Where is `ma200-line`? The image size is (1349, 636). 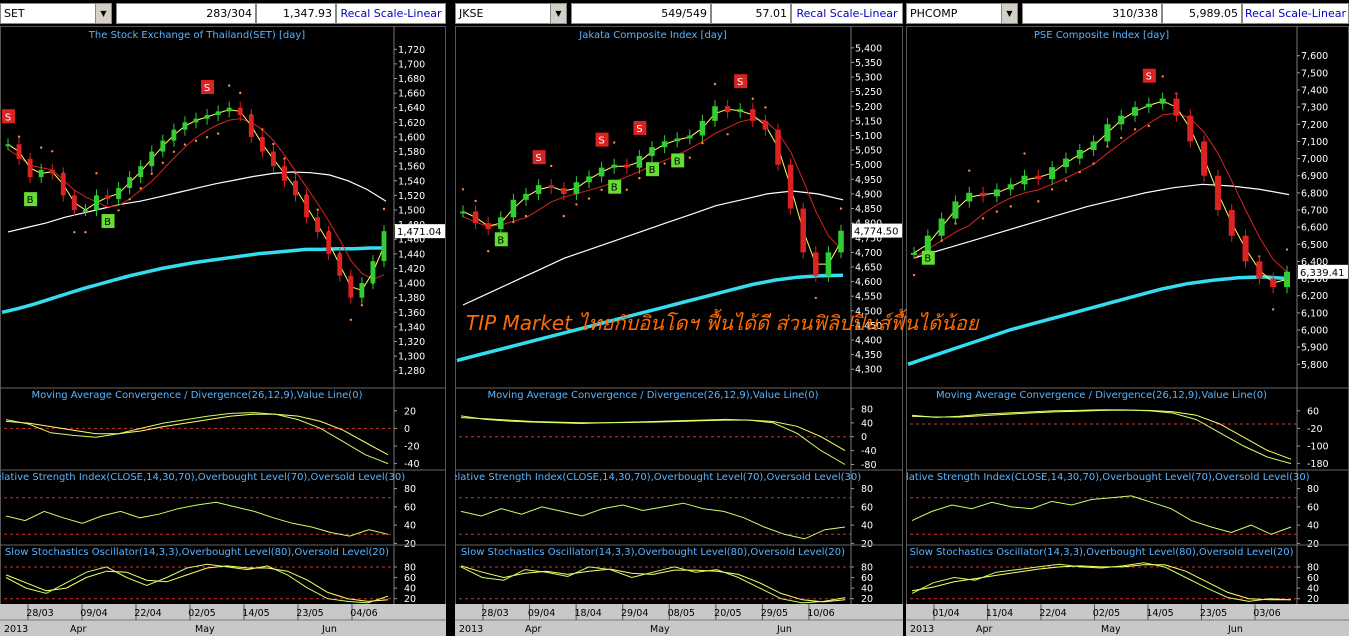
ma200-line is located at coordinates (193, 280).